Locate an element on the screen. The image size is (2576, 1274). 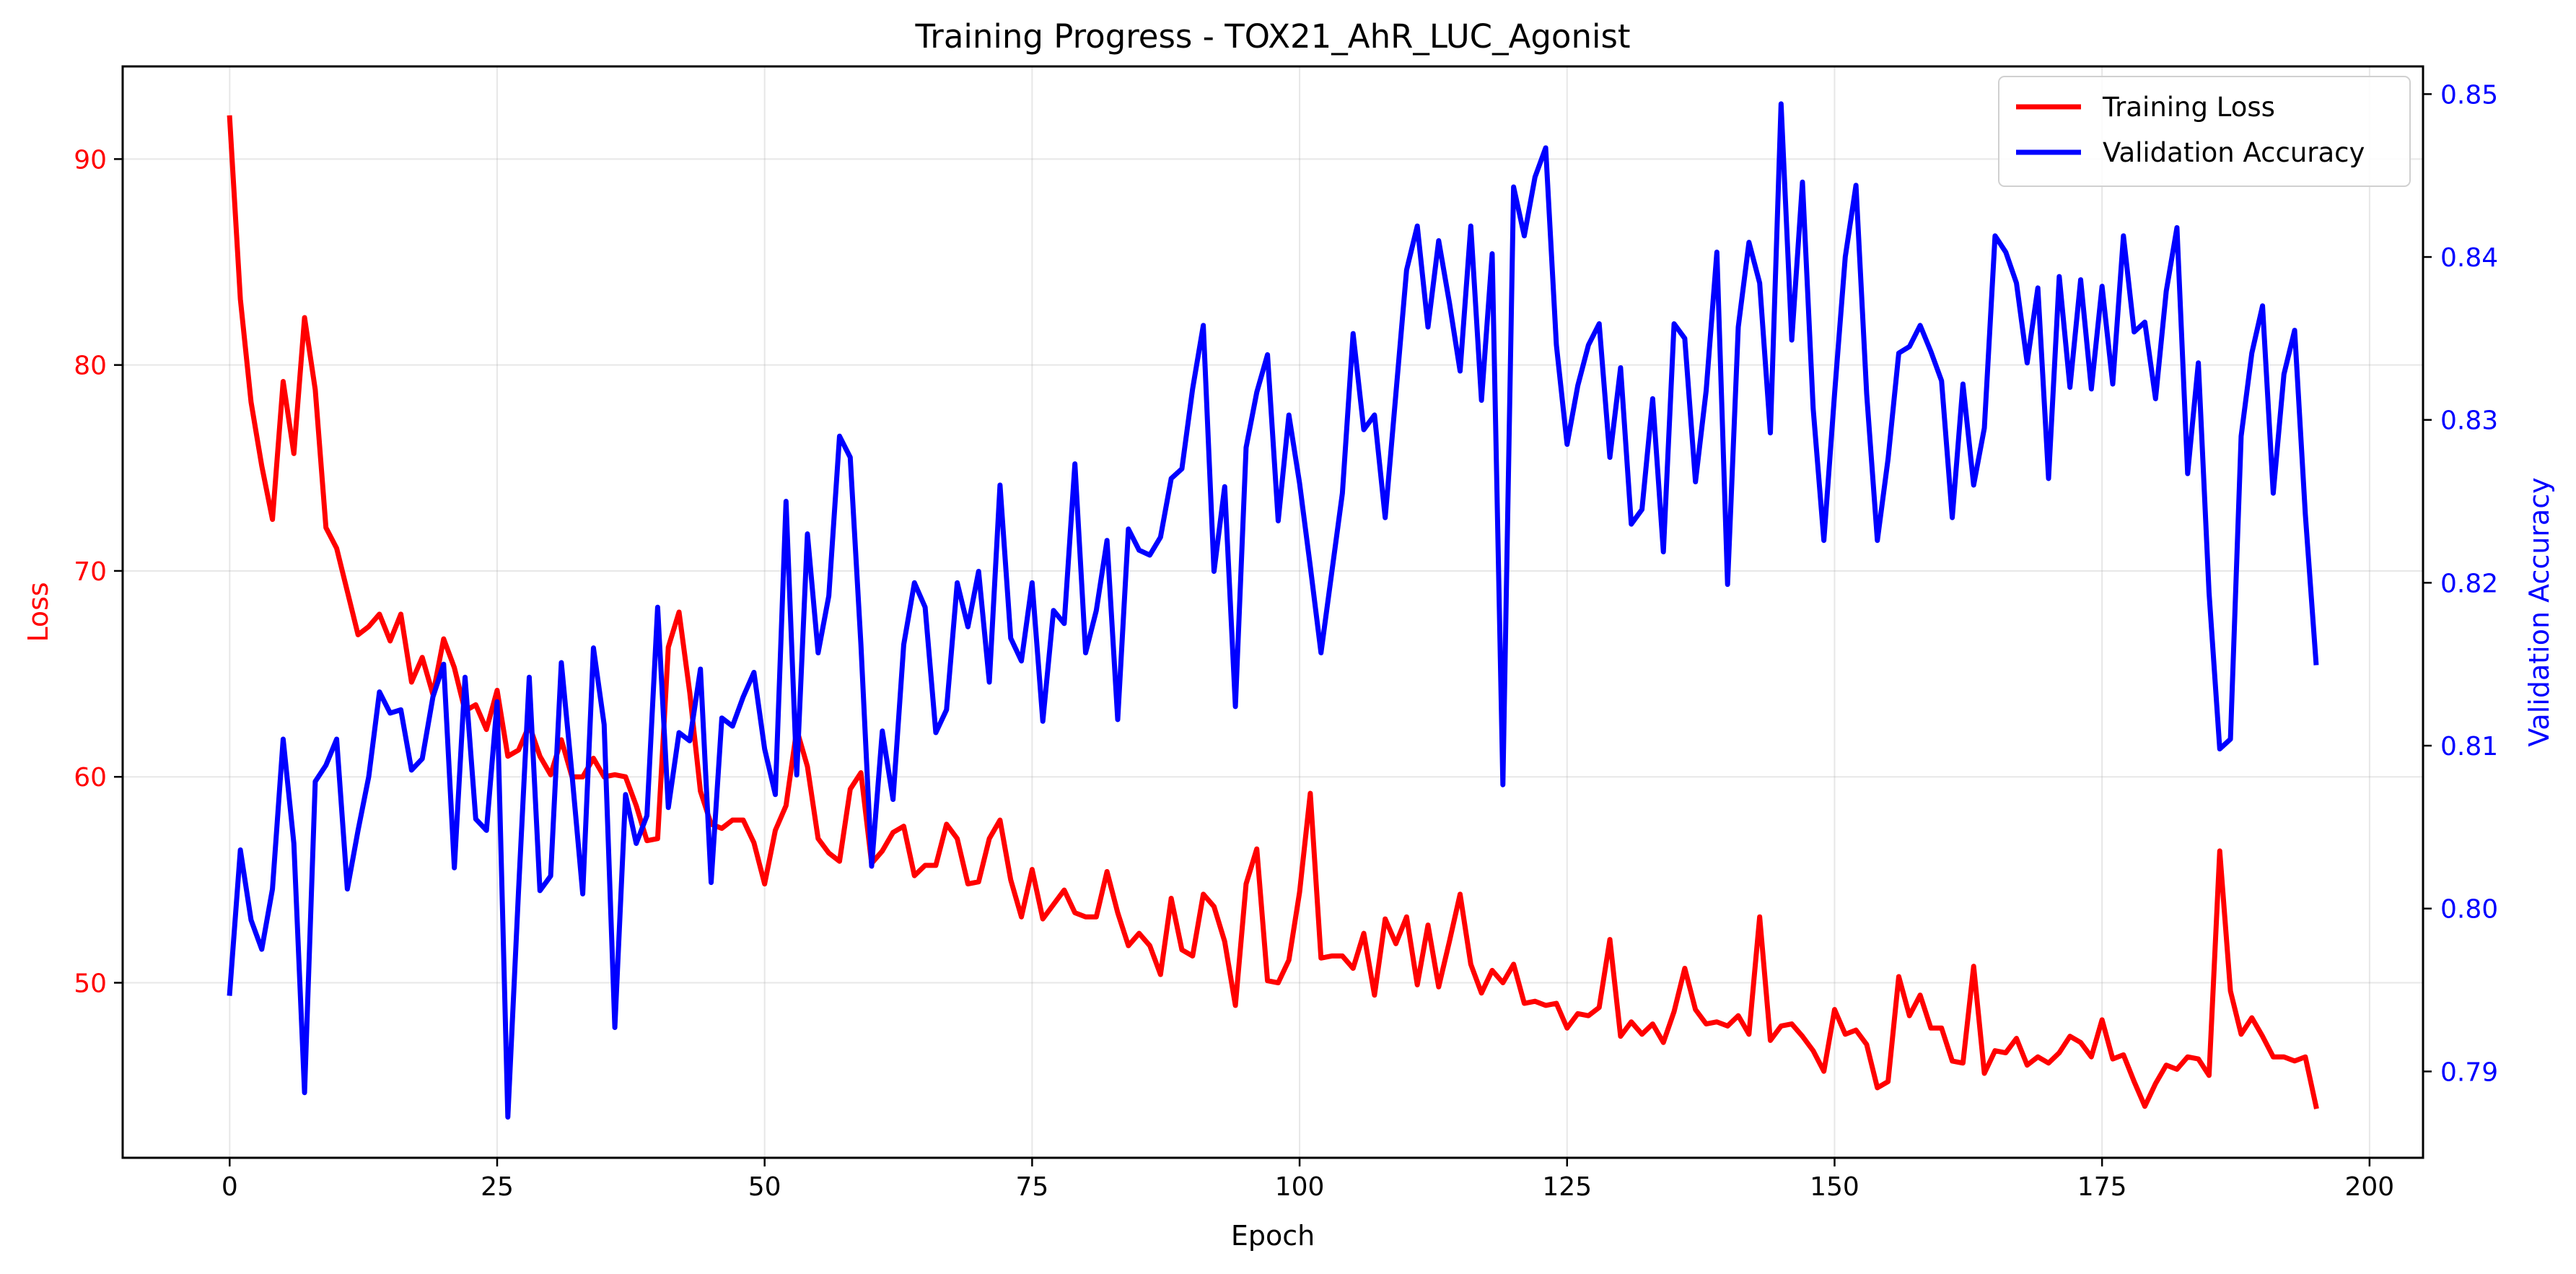
y-right-tick-label: 0.83 is located at coordinates (2469, 421).